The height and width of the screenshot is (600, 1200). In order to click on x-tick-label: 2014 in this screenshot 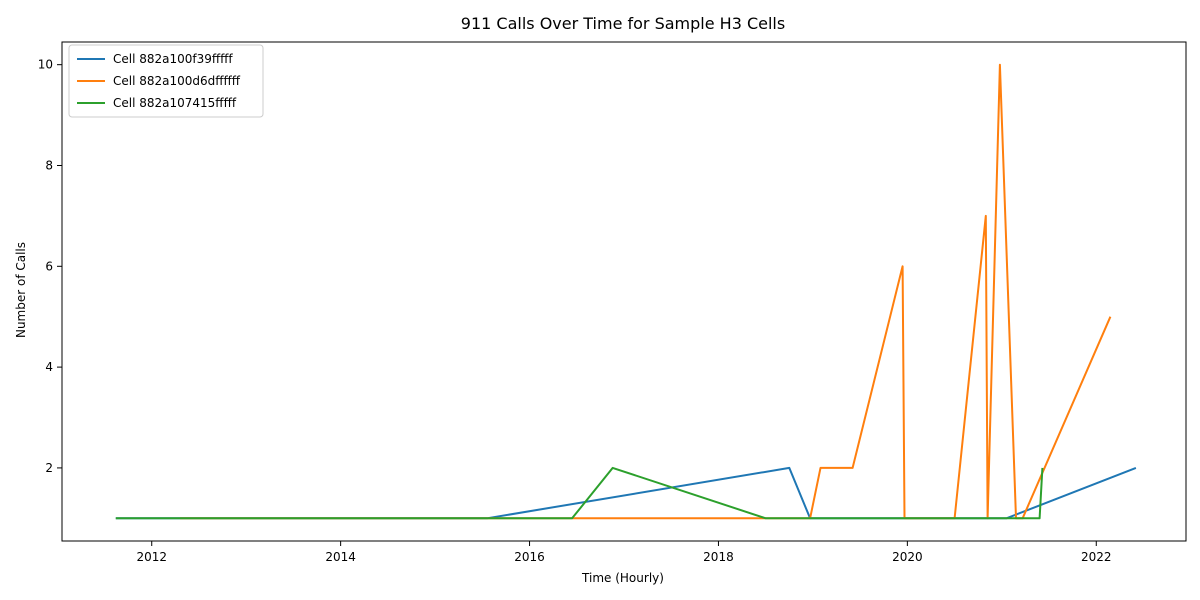, I will do `click(340, 557)`.